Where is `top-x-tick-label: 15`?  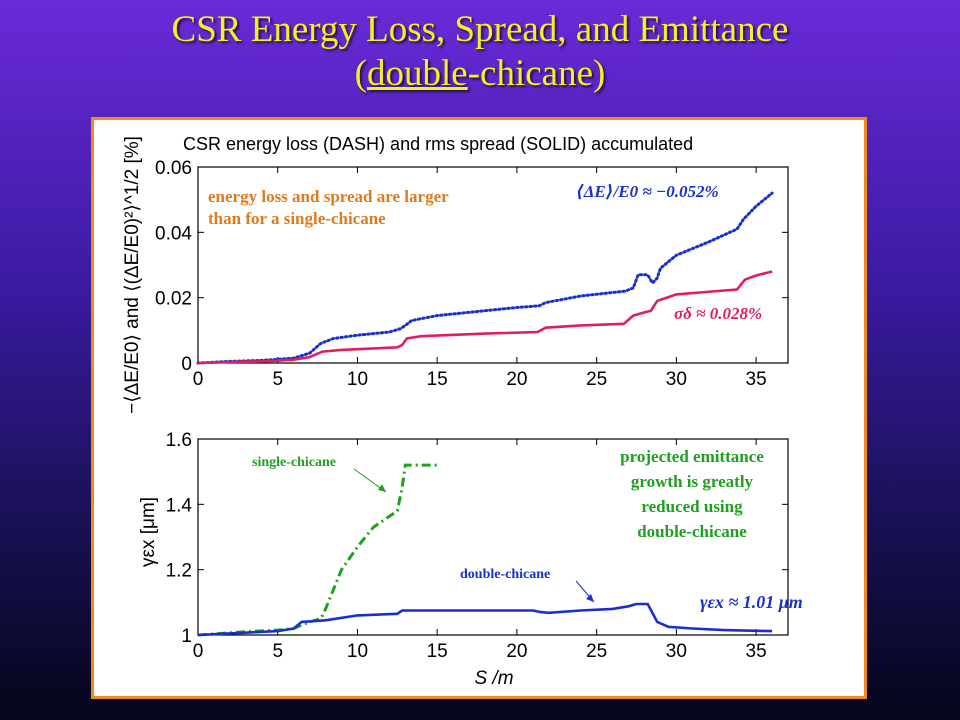
top-x-tick-label: 15 is located at coordinates (437, 379).